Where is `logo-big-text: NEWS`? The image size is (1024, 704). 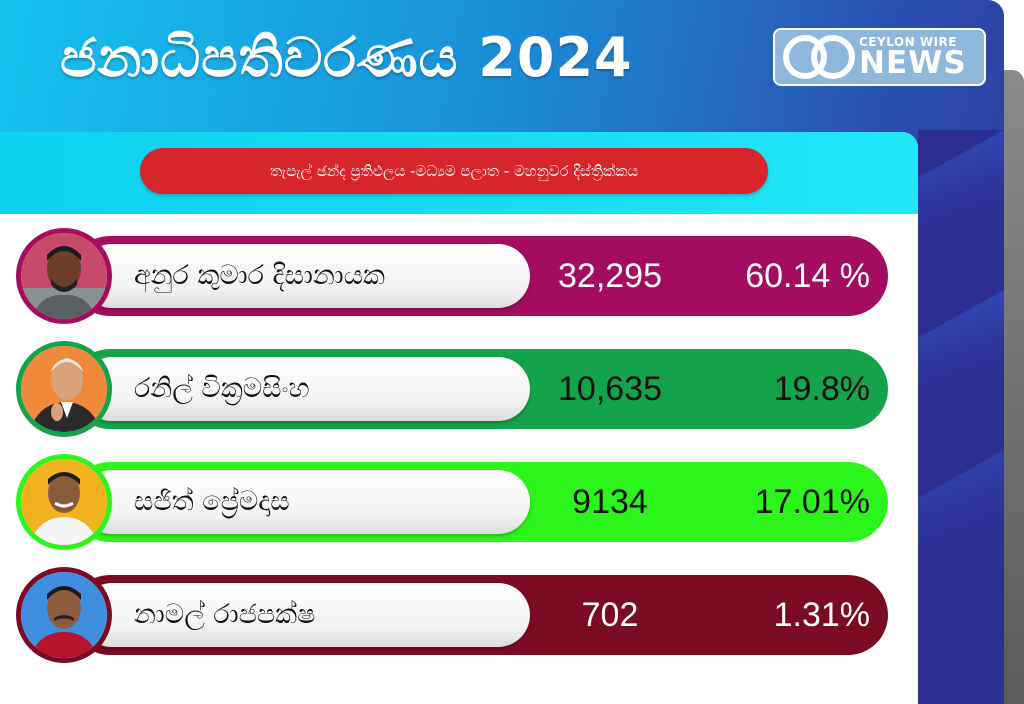
logo-big-text: NEWS is located at coordinates (913, 62).